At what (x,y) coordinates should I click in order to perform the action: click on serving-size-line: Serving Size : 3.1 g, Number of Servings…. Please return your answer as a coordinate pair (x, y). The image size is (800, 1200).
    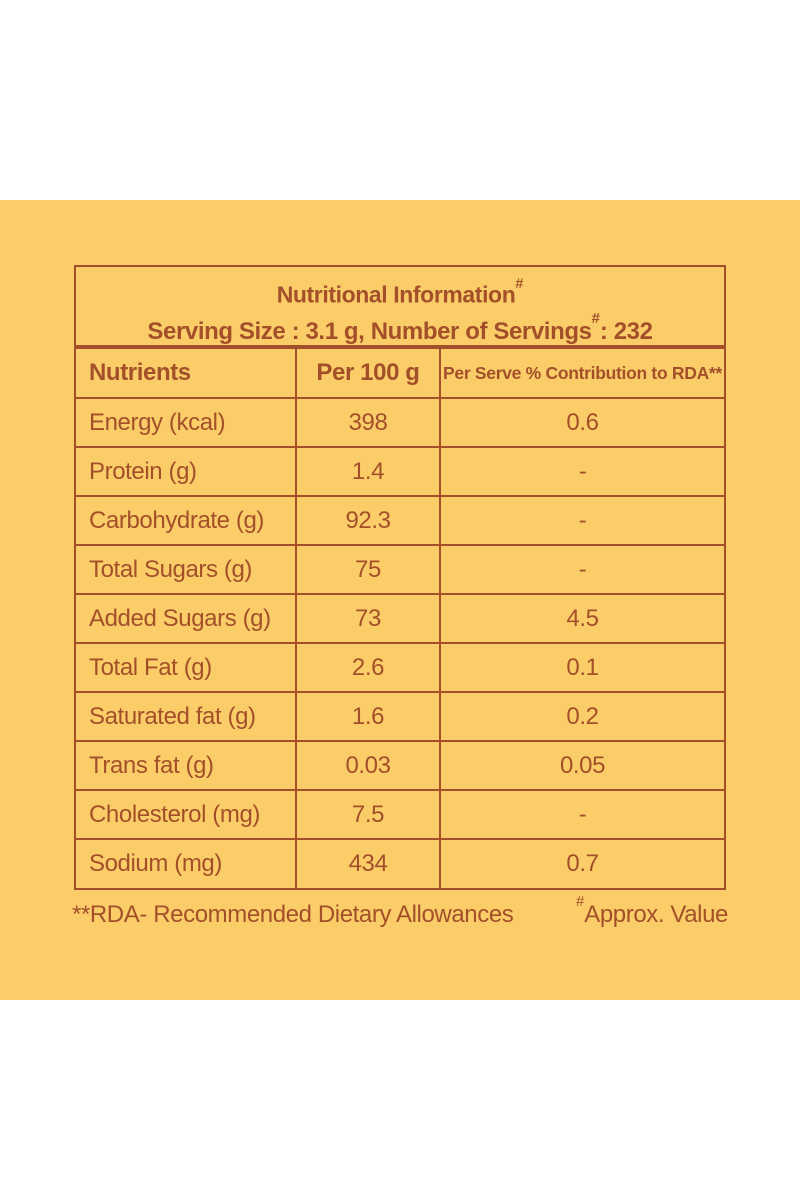
    Looking at the image, I should click on (400, 329).